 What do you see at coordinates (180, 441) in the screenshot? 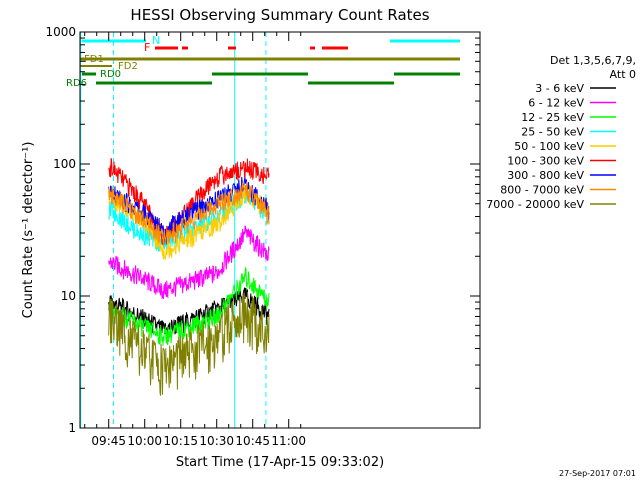
I see `x-tick-label: 10:15` at bounding box center [180, 441].